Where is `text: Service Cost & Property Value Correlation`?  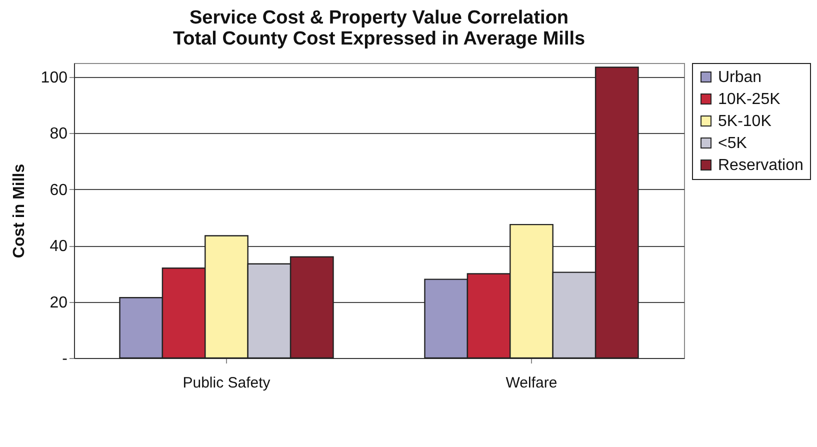
text: Service Cost & Property Value Correlation is located at coordinates (379, 18).